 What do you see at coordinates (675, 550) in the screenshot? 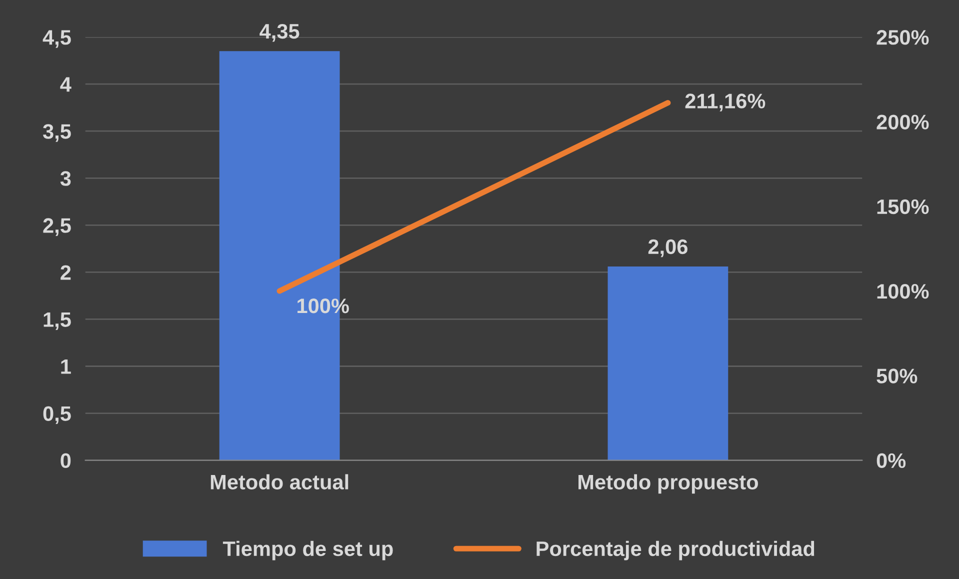
I see `legend-label: Porcentaje de productividad` at bounding box center [675, 550].